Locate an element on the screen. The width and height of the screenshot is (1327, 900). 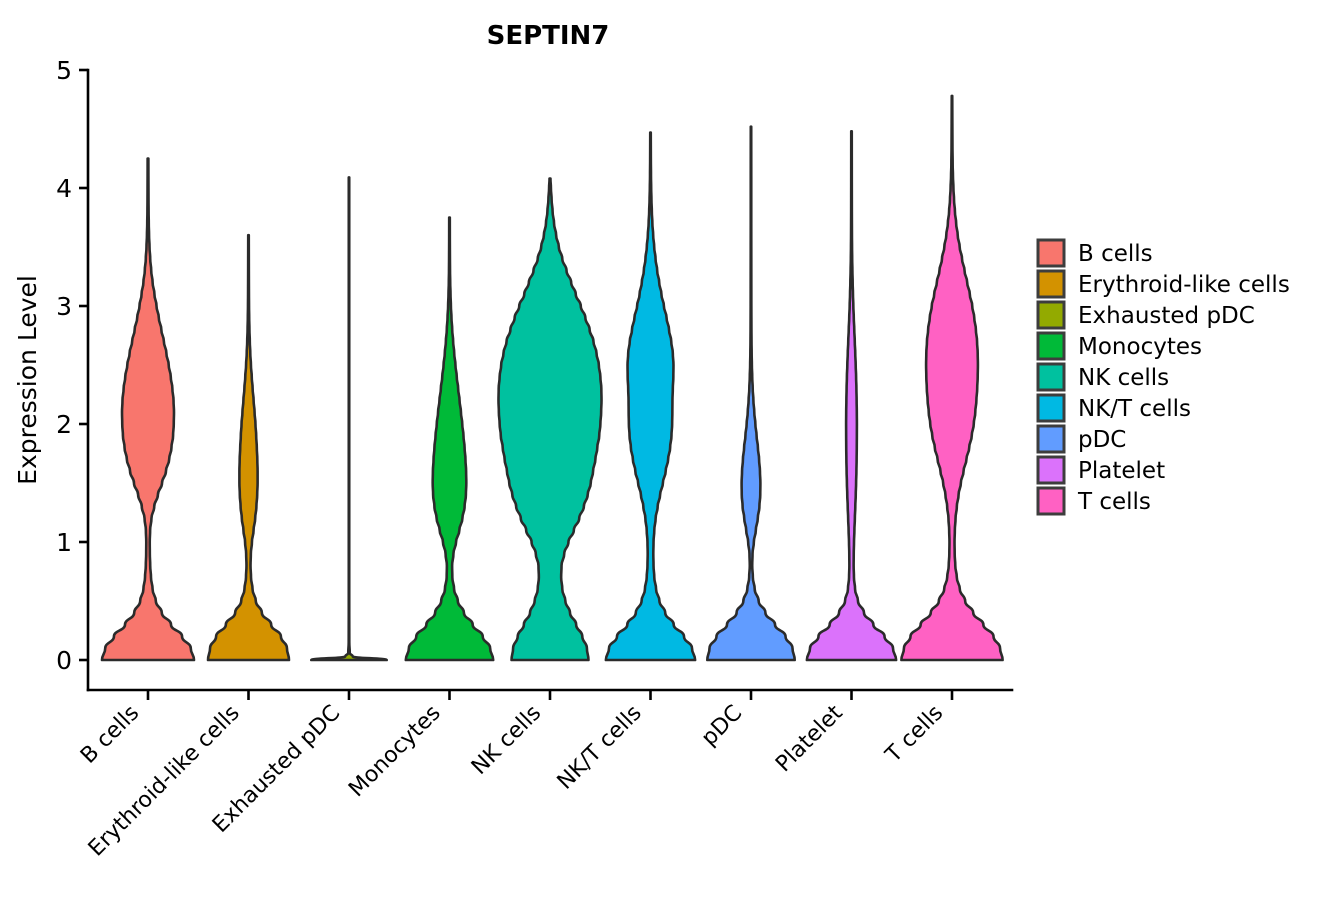
violin-pdc is located at coordinates (751, 393).